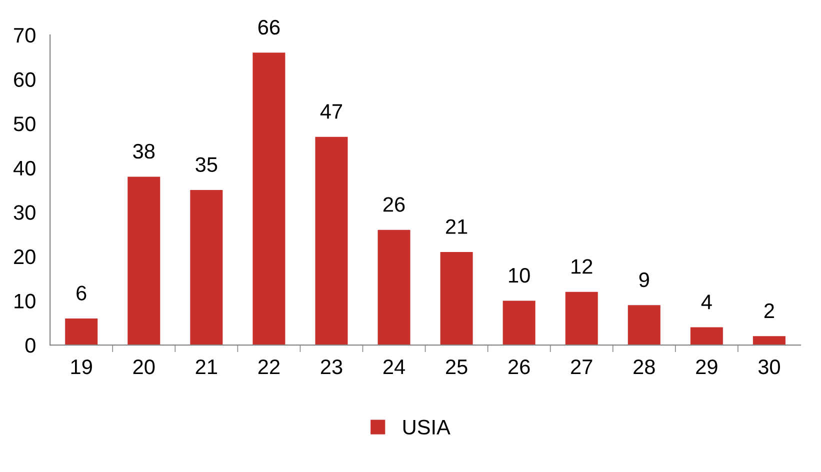 Image resolution: width=821 pixels, height=472 pixels. What do you see at coordinates (706, 302) in the screenshot?
I see `data-label: 4` at bounding box center [706, 302].